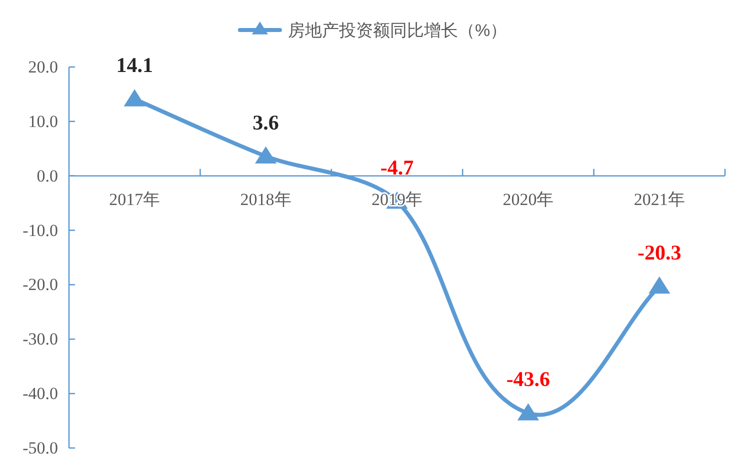  Describe the element at coordinates (397, 167) in the screenshot. I see `data-label: -4.7` at that location.